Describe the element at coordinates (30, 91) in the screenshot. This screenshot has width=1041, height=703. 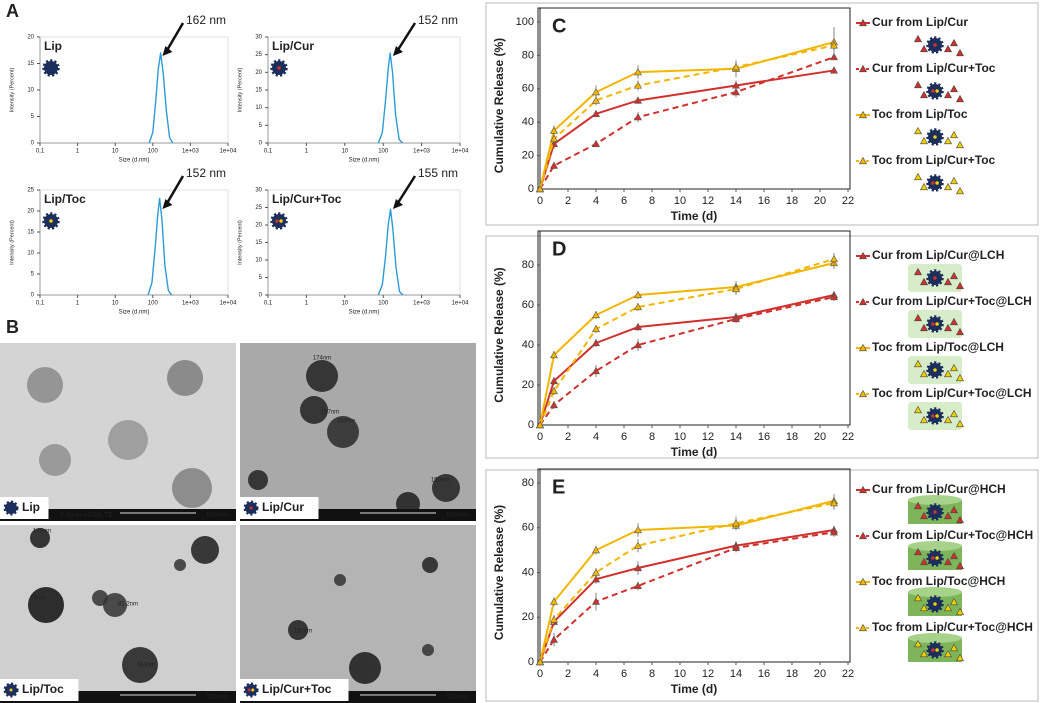
I see `y-tick-label: 10` at that location.